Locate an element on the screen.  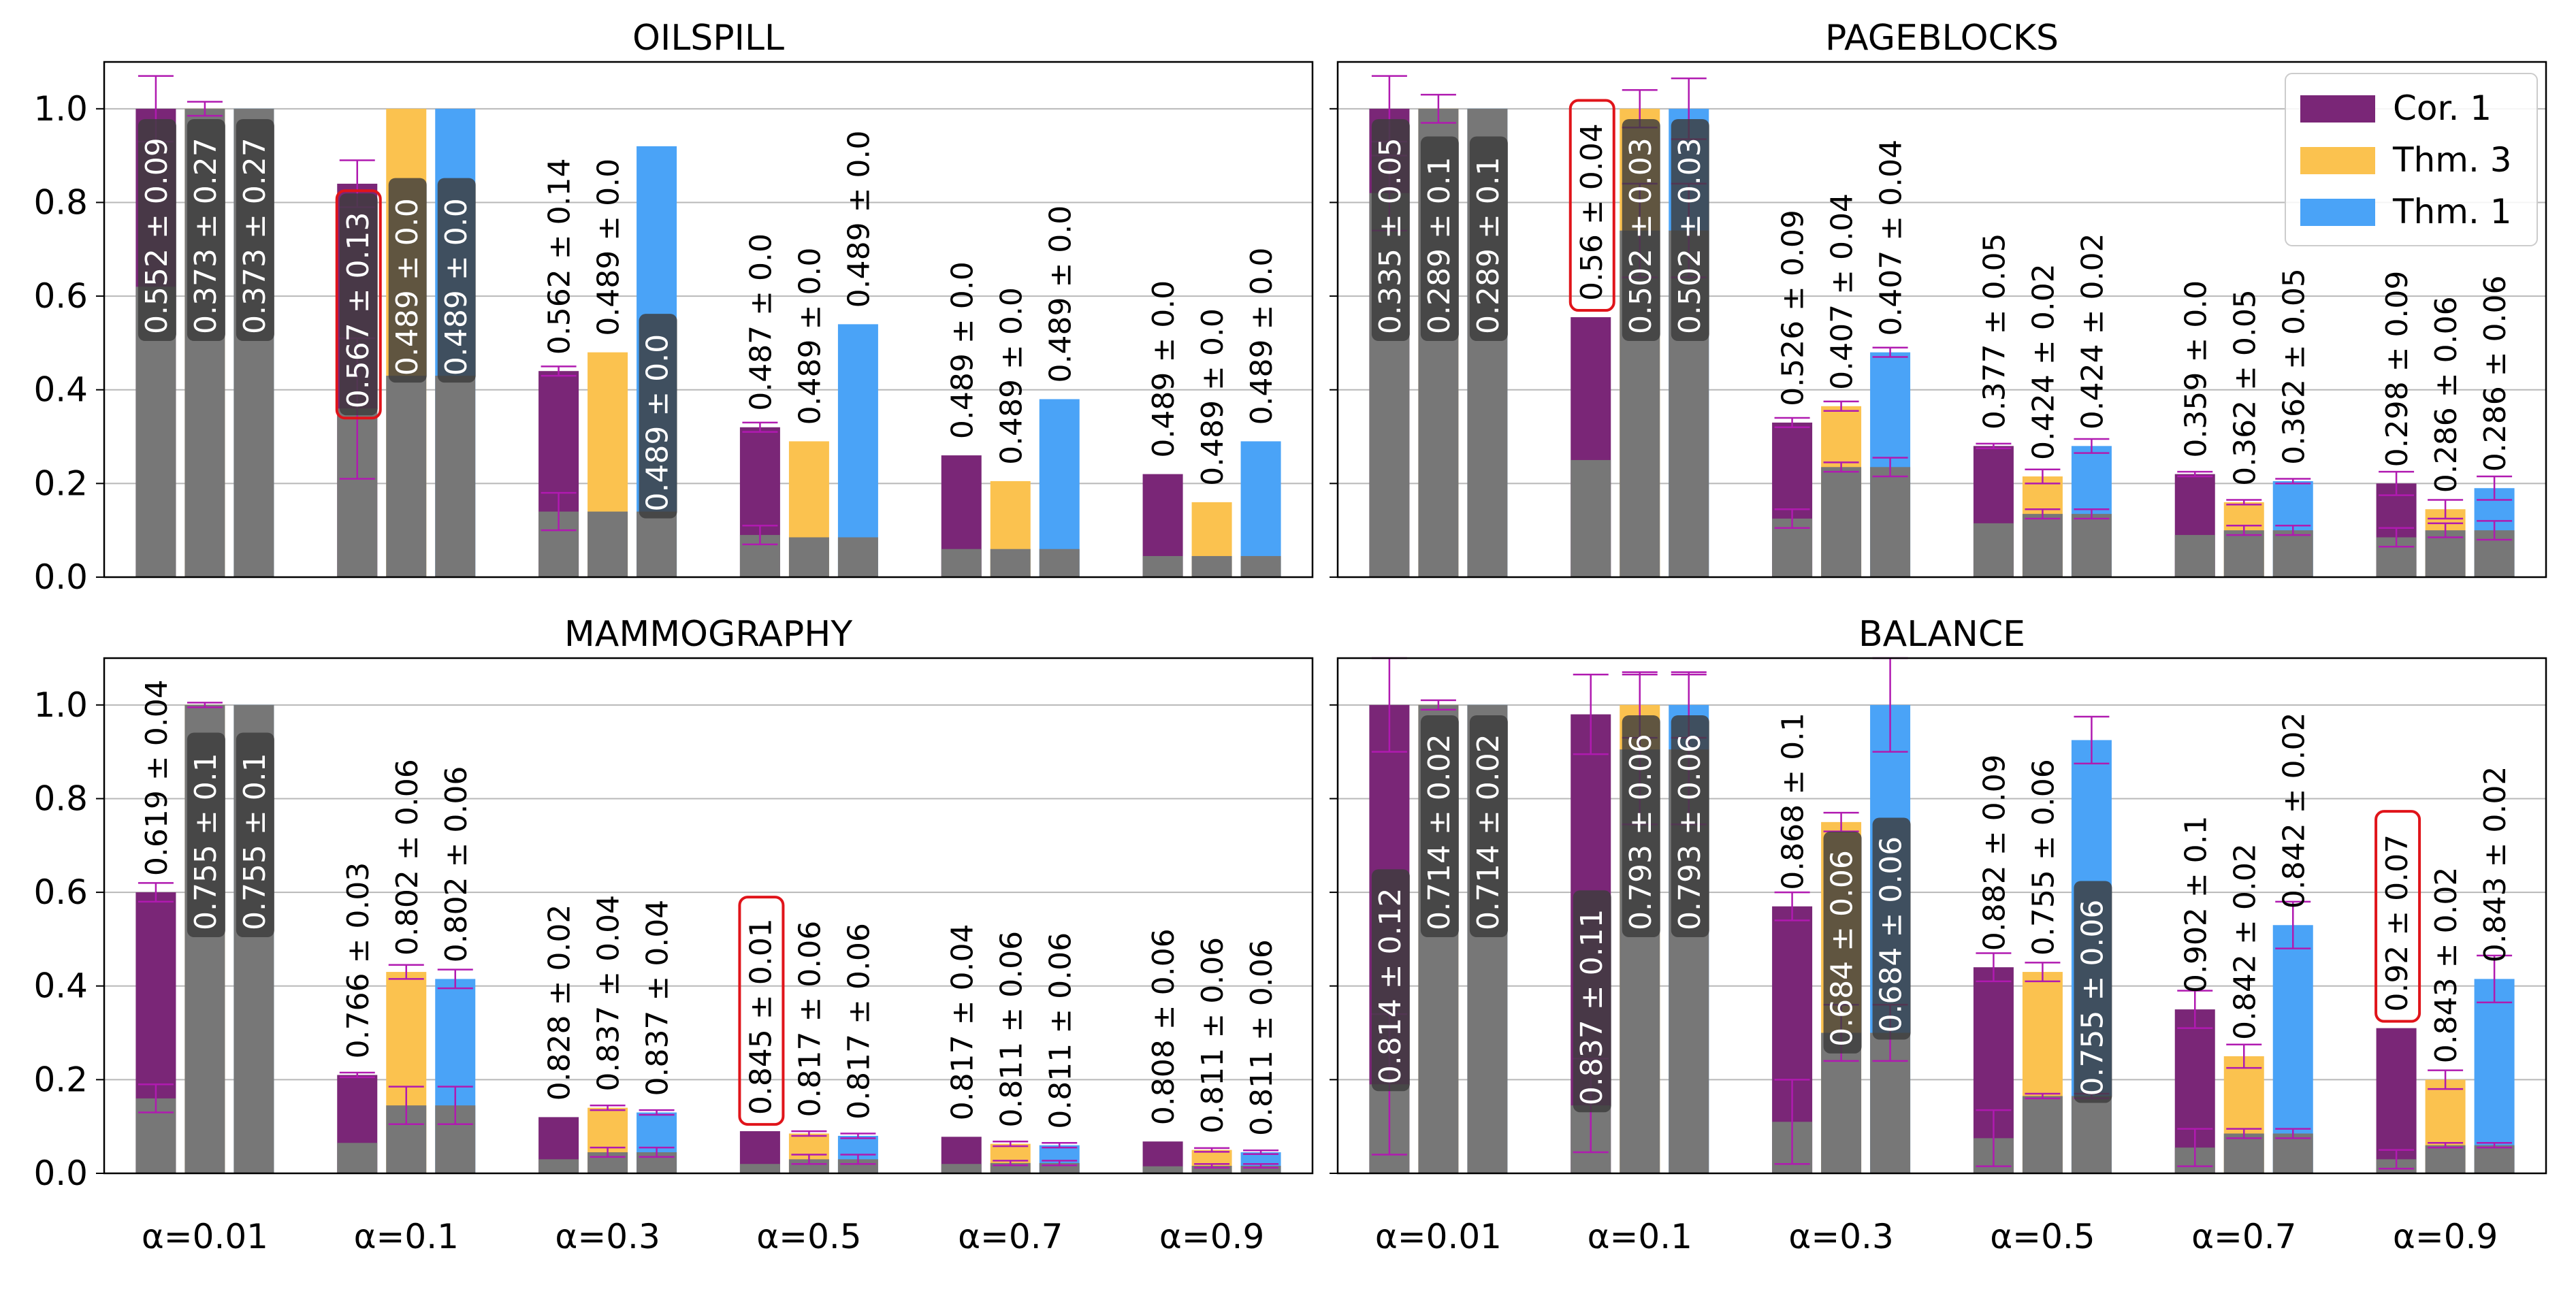
value-label: 0.289 ± 0.1 is located at coordinates (1489, 245).